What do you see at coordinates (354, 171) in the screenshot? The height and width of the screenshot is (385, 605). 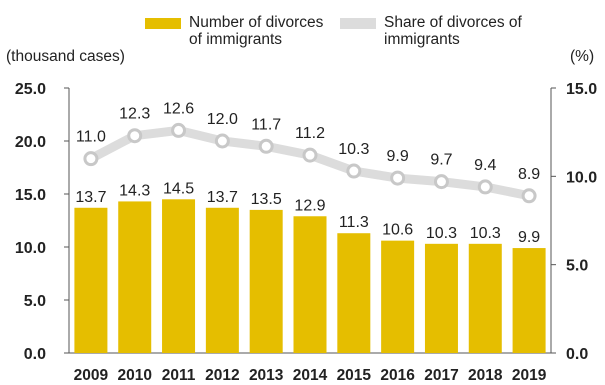 I see `share-point-2015` at bounding box center [354, 171].